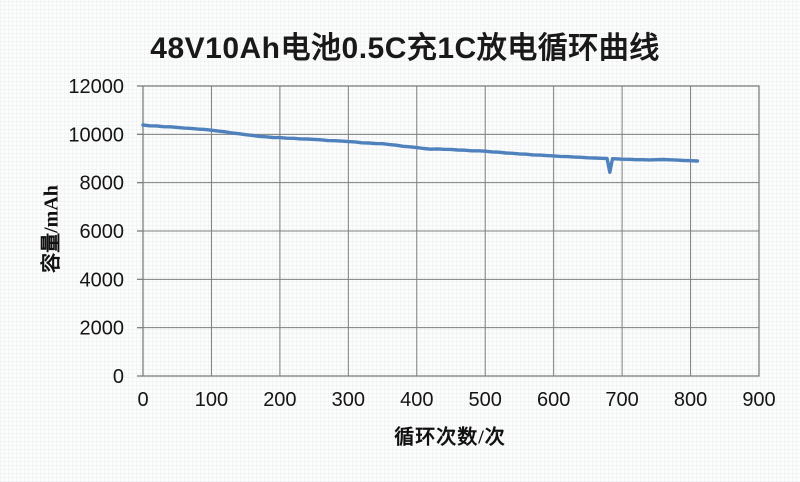  Describe the element at coordinates (405, 48) in the screenshot. I see `chart-title: 48V10Ah电池0.5C充1C放电循环曲线` at that location.